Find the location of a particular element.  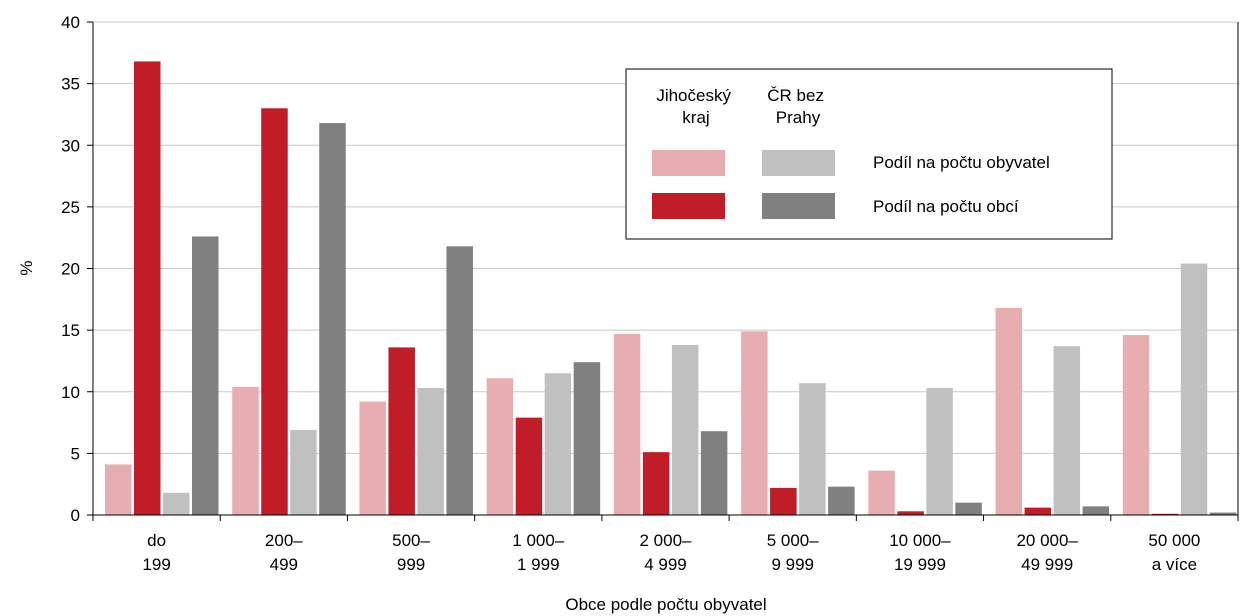

legend-col-jc-line2: kraj is located at coordinates (695, 117).